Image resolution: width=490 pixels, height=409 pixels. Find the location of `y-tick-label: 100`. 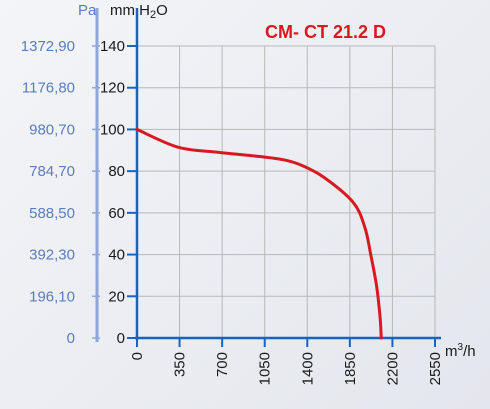

y-tick-label: 100 is located at coordinates (112, 129).